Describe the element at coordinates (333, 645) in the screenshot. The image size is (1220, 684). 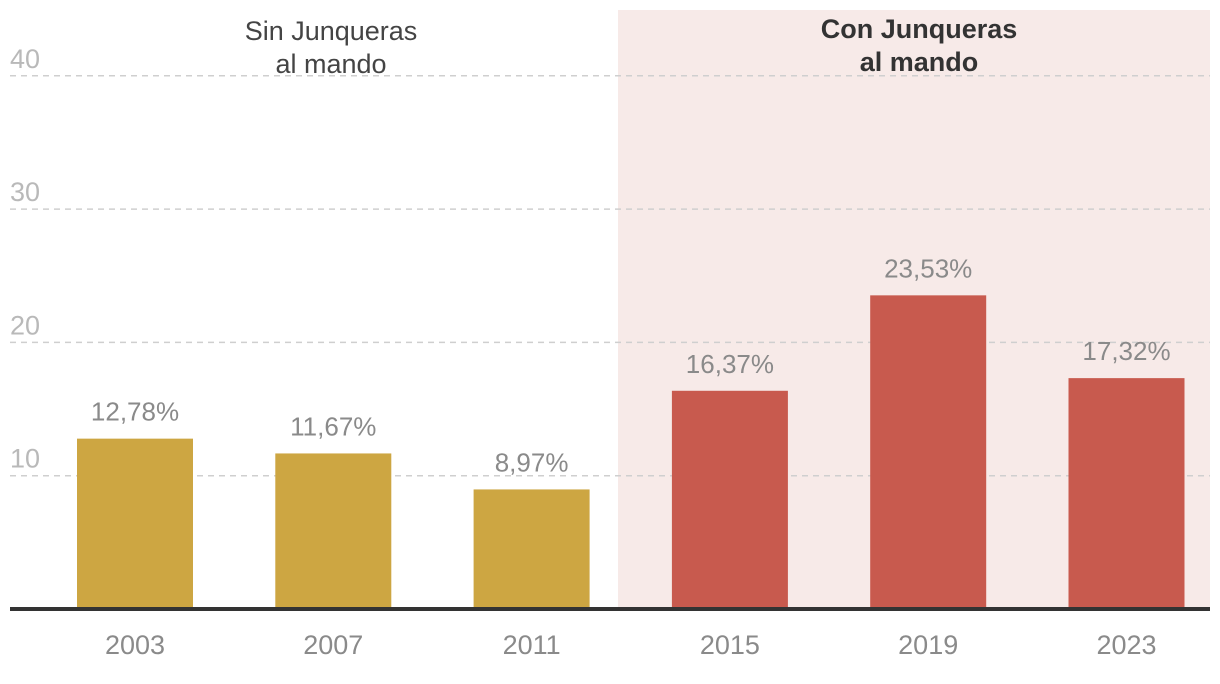
I see `x-tick-label-2007: 2007` at that location.